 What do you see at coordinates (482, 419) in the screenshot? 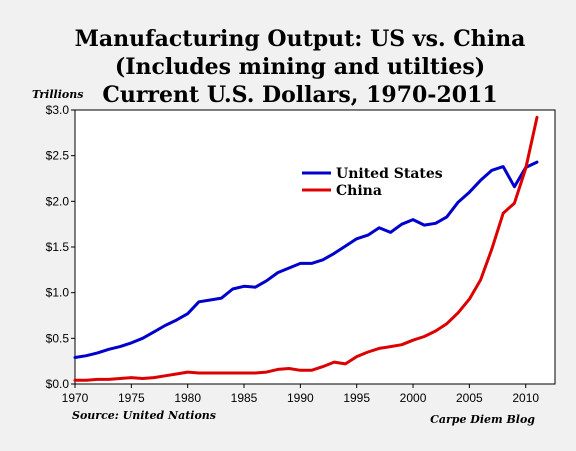
I see `credit-note: Carpe Diem Blog` at bounding box center [482, 419].